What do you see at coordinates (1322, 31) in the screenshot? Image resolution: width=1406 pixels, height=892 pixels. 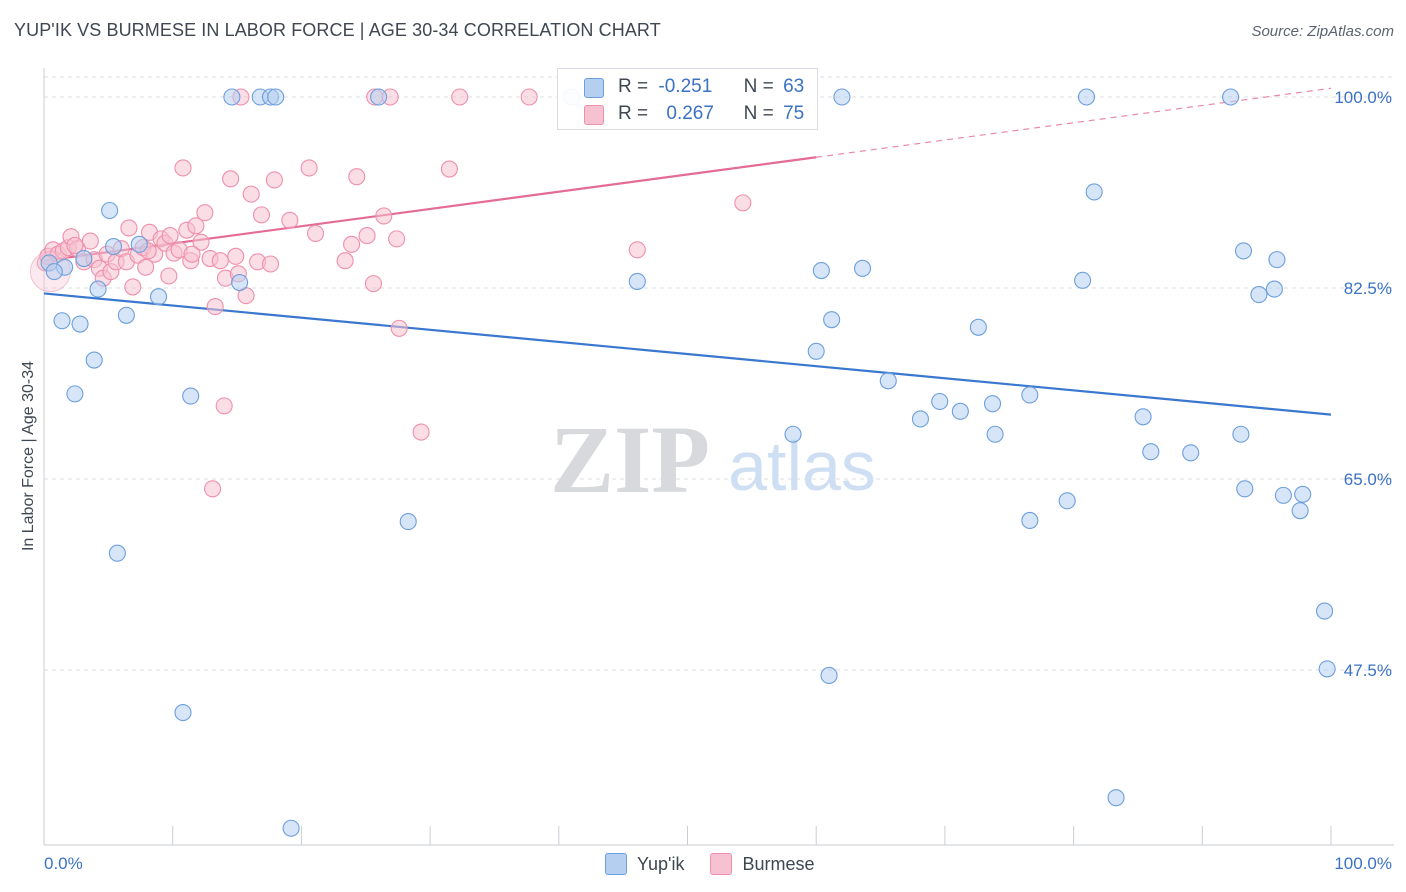 I see `source-label: Source: ZipAtlas.com` at bounding box center [1322, 31].